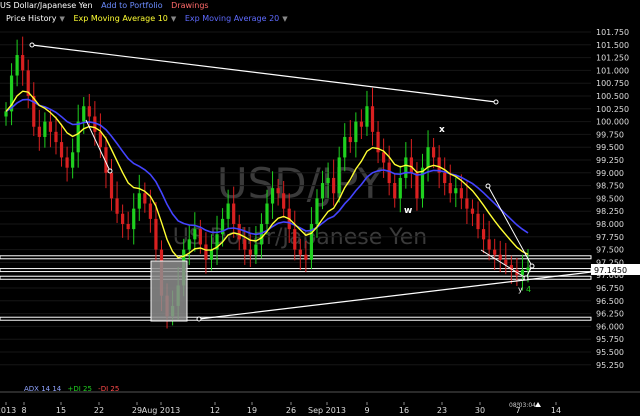 Image resolution: width=640 pixels, height=416 pixels. What do you see at coordinates (510, 226) in the screenshot?
I see `channel-upper` at bounding box center [510, 226].